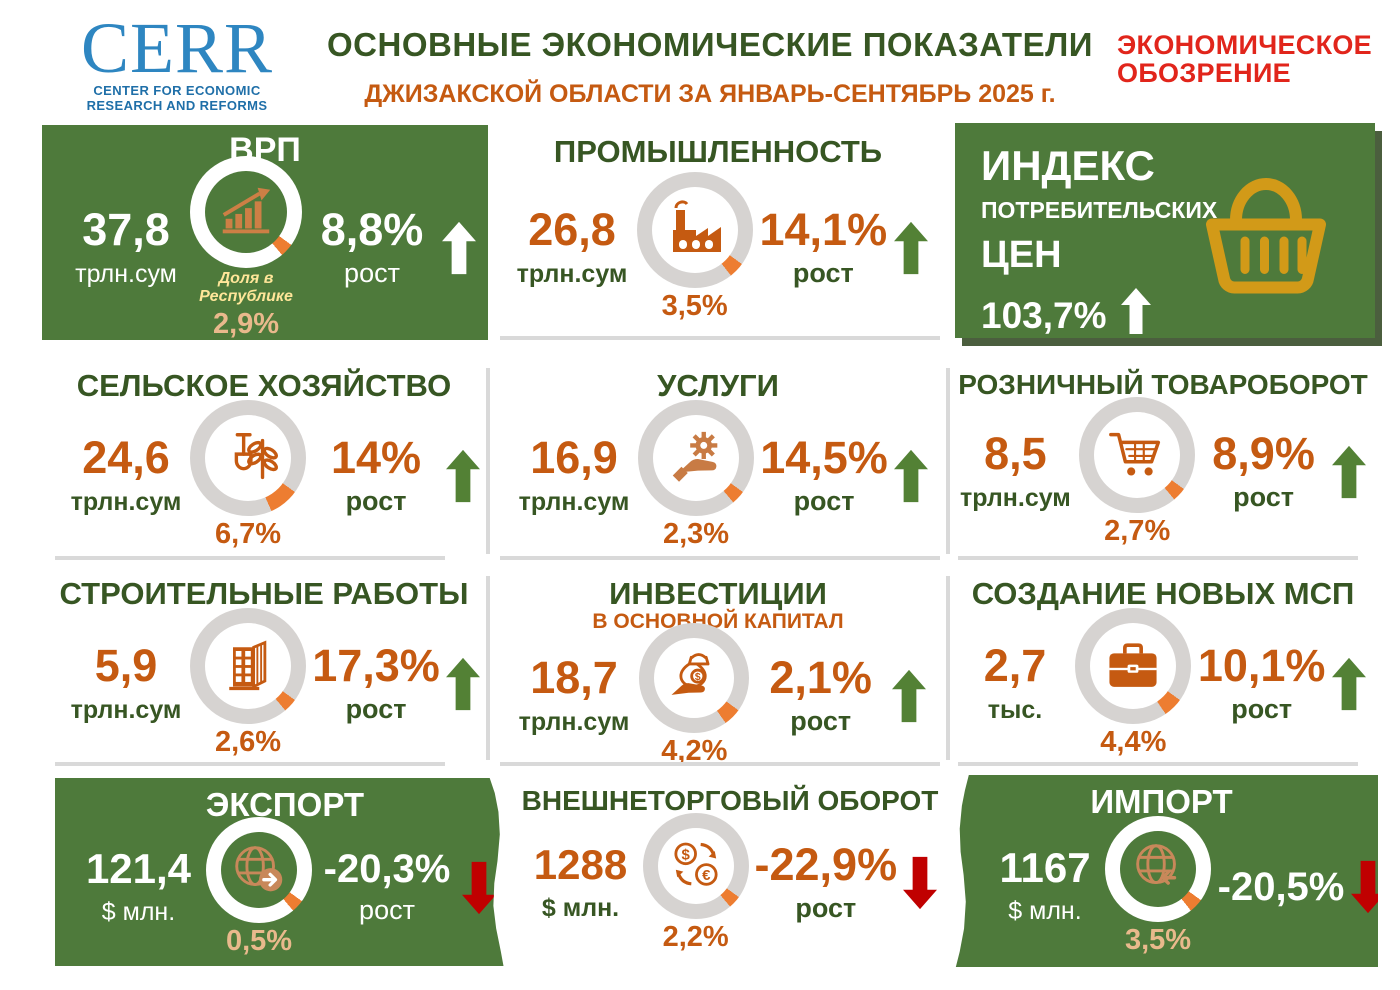 Image resolution: width=1400 pixels, height=990 pixels. Describe the element at coordinates (1163, 593) in the screenshot. I see `card-title: СОЗДАНИЕ НОВЫХ МСП` at that location.